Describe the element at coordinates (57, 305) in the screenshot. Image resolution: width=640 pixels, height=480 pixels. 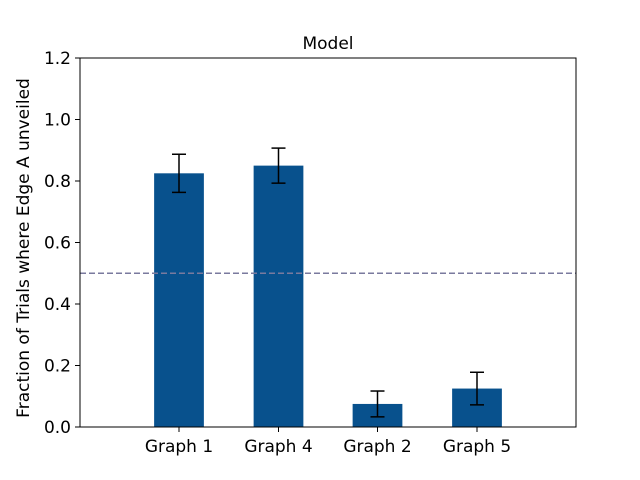
I see `y-tick-label: 0.4` at that location.